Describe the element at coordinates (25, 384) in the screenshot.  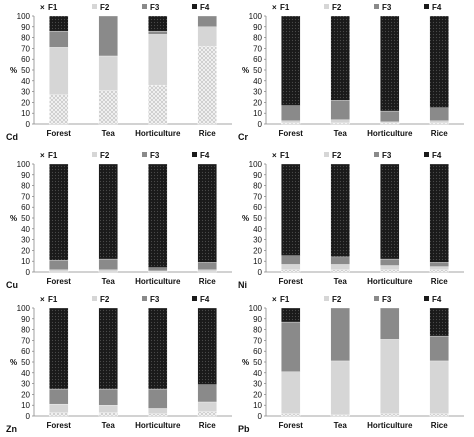
I see `y-tick-label: 30` at that location.